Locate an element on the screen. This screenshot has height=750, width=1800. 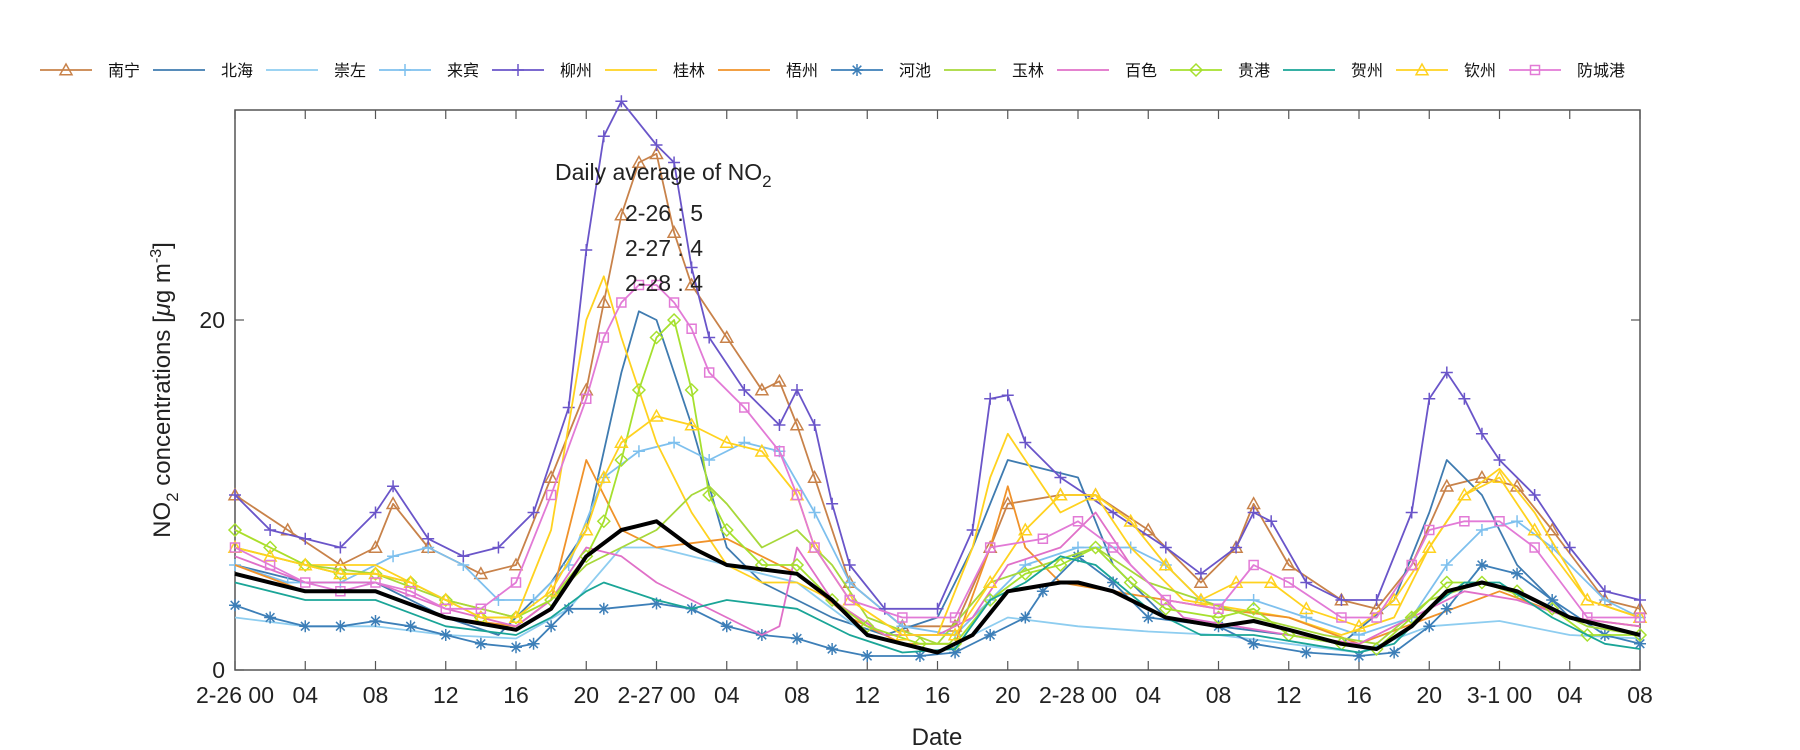
y-label-unit: g m is located at coordinates (162, 283).